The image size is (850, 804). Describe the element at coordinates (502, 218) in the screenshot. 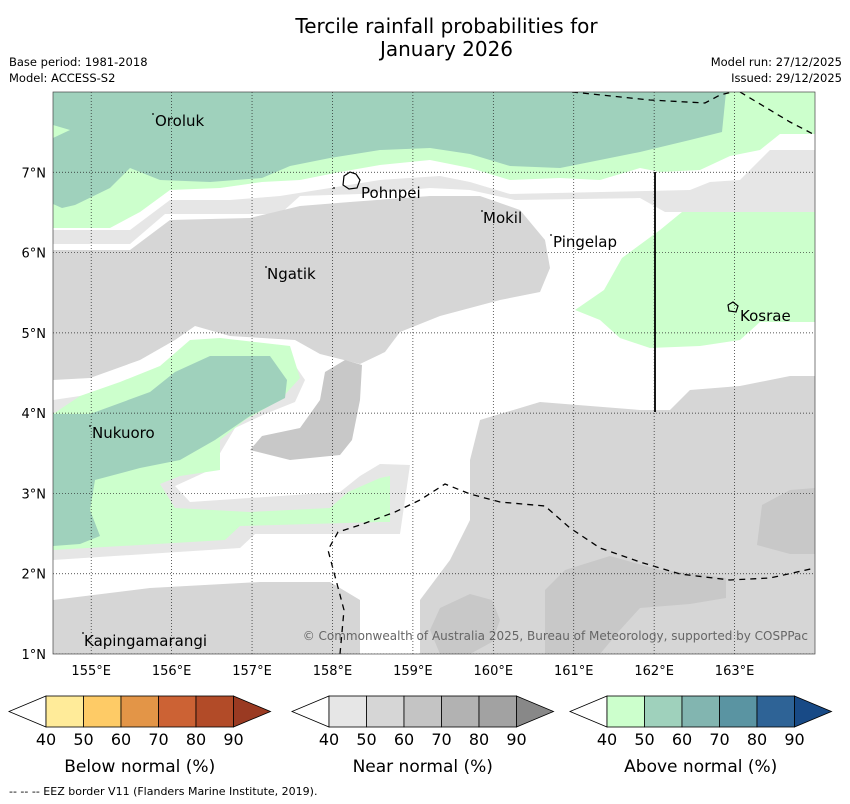

I see `place-label-mokil: Mokil` at that location.